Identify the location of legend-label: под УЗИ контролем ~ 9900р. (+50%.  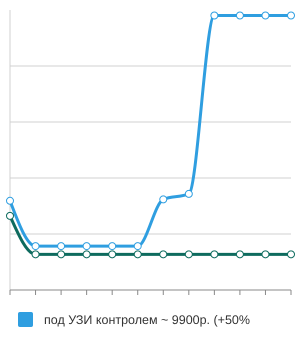
(147, 319).